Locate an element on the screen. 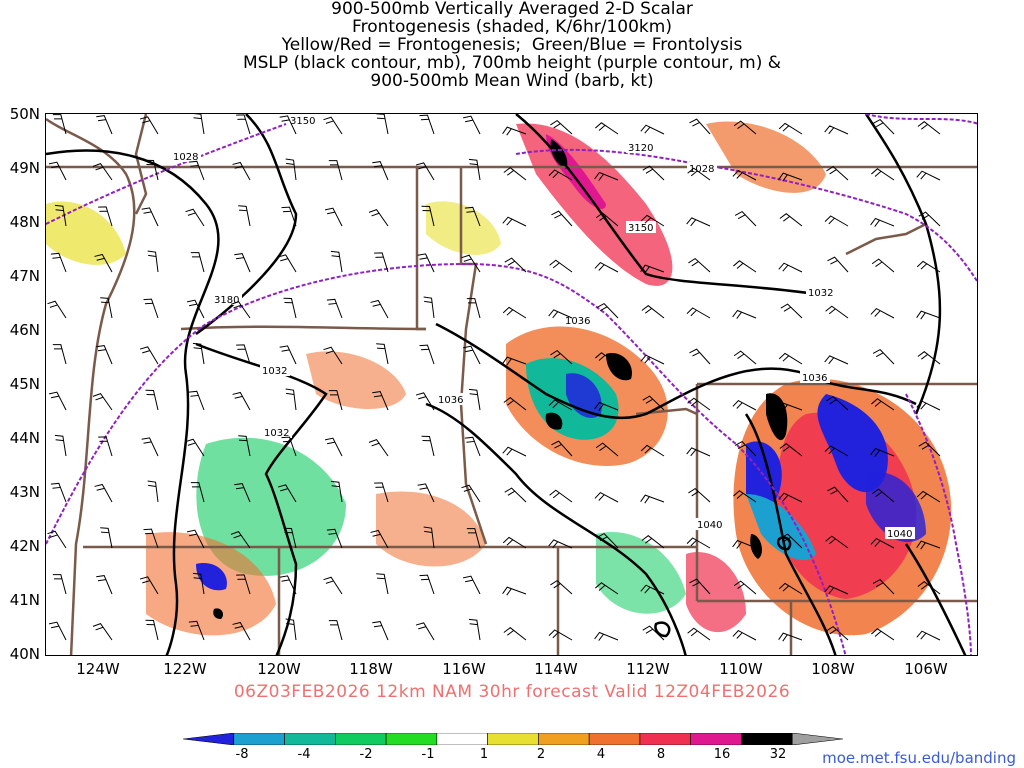 This screenshot has height=768, width=1024. lon-label-110w: 110W is located at coordinates (741, 669).